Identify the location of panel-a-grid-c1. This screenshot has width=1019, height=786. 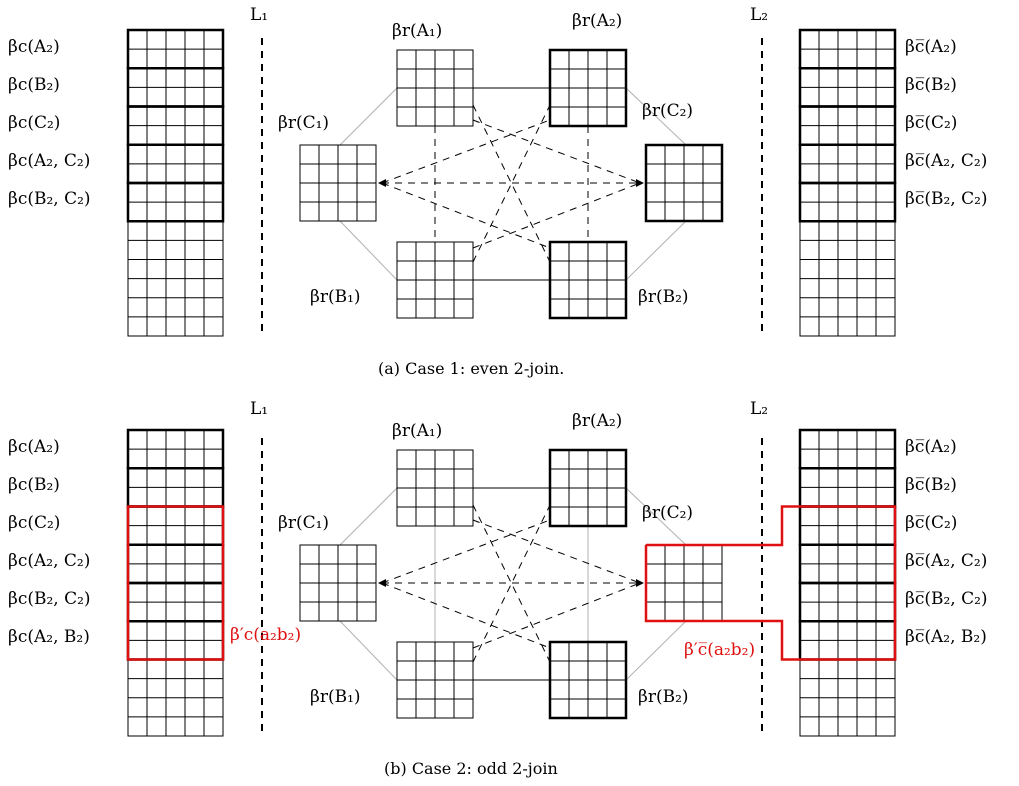
(338, 183).